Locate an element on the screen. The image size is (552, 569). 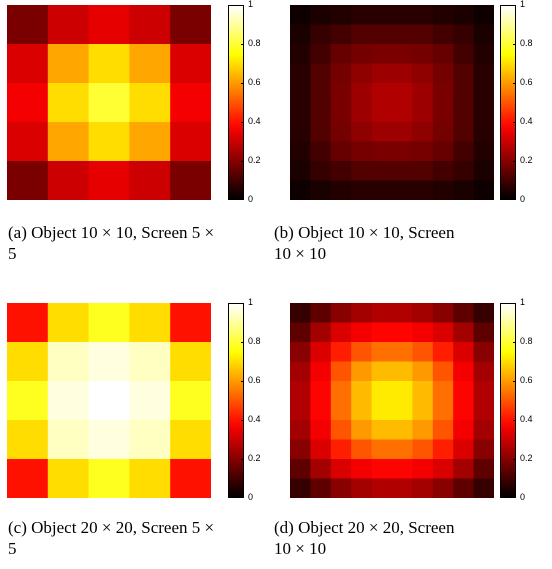
caption-d: (d) Object 20 × 20, Screen 10 × 10 is located at coordinates (409, 538).